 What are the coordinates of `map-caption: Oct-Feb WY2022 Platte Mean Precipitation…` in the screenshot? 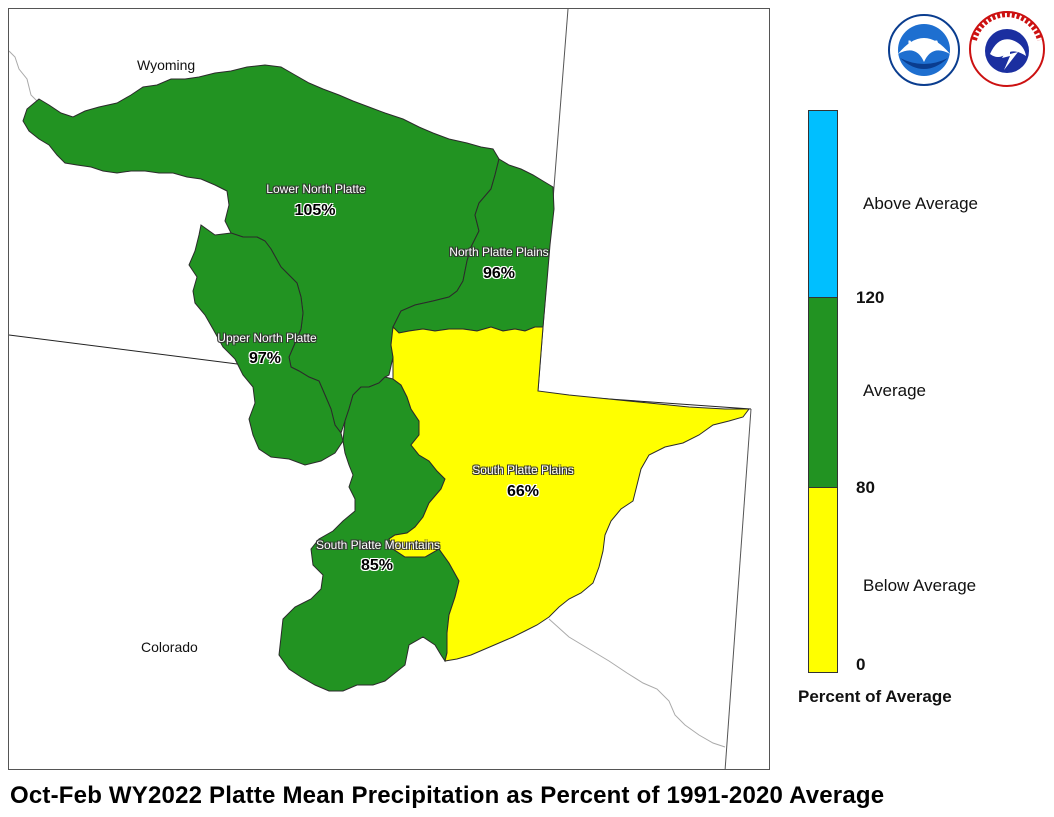 It's located at (447, 795).